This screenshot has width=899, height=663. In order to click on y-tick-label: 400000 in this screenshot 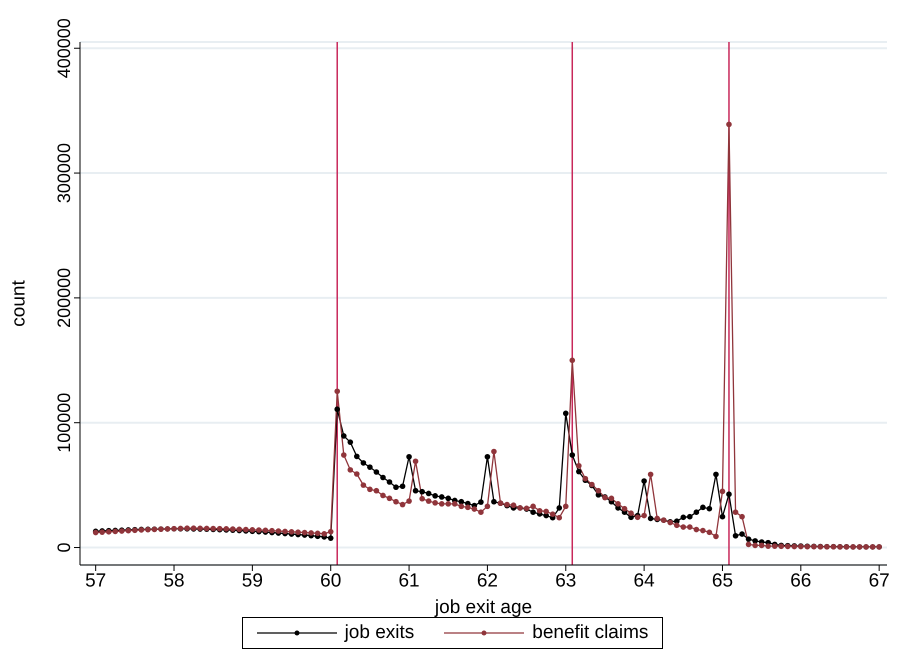, I will do `click(64, 48)`.